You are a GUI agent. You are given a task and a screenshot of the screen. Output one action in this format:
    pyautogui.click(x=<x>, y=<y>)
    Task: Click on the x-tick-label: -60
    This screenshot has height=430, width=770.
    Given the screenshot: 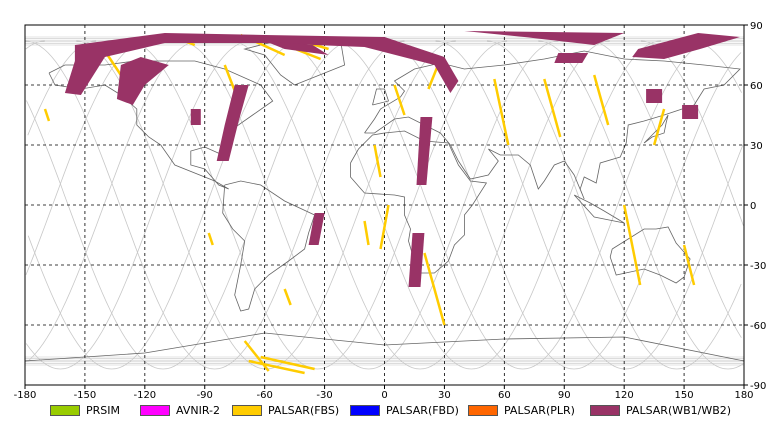 What is the action you would take?
    pyautogui.click(x=264, y=395)
    